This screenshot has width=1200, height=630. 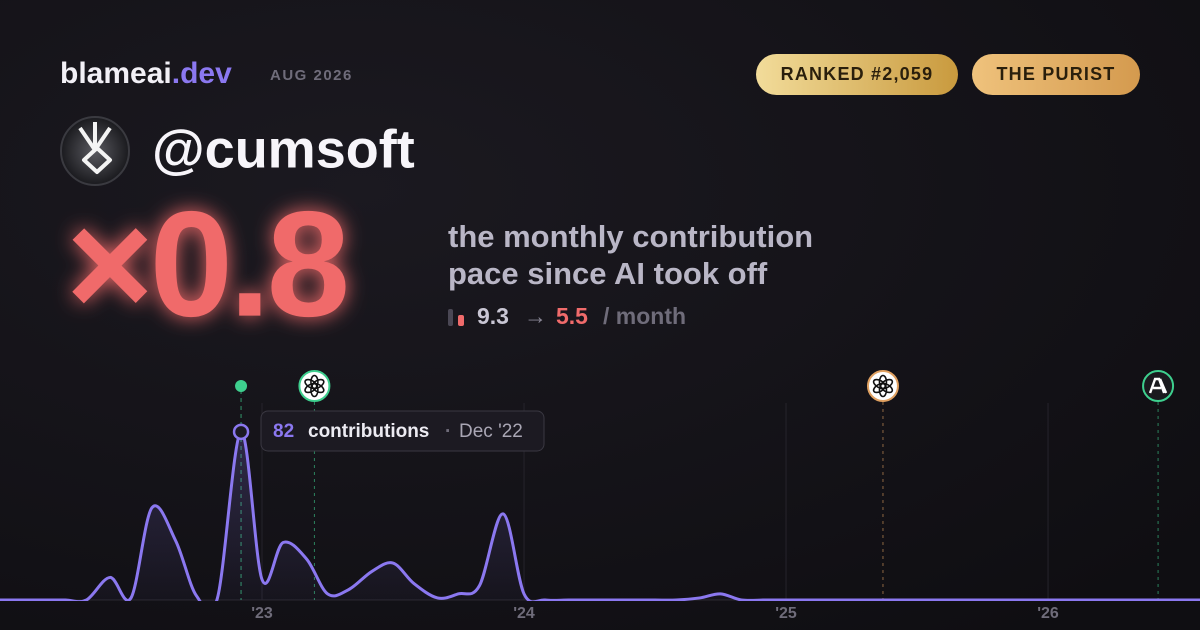 I want to click on rank-badge-text: RANKED #2,059, so click(x=857, y=74).